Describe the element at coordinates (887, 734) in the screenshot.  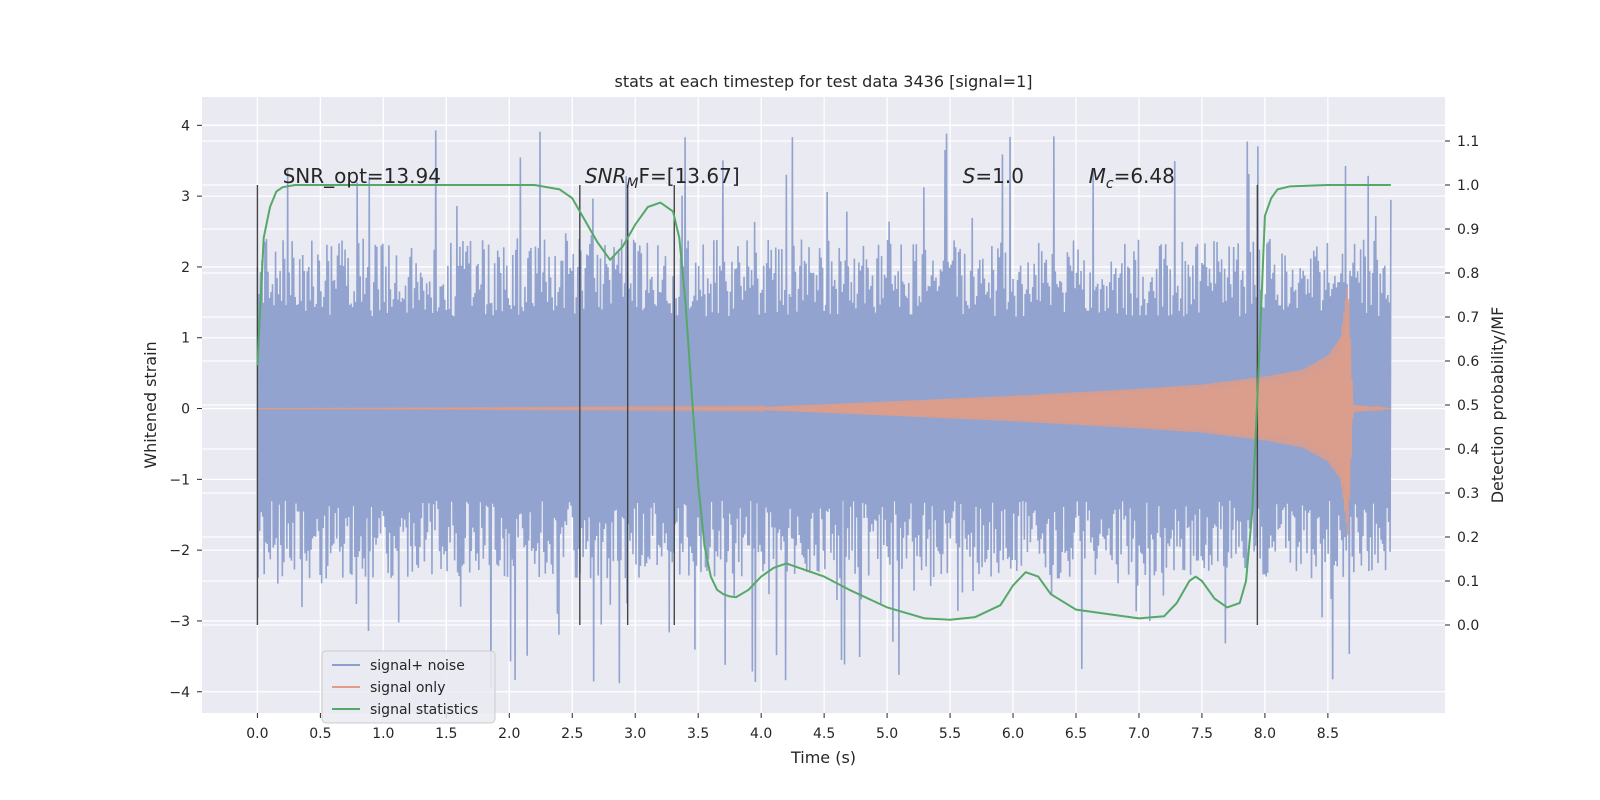
I see `x-tick-label: 5.0` at that location.